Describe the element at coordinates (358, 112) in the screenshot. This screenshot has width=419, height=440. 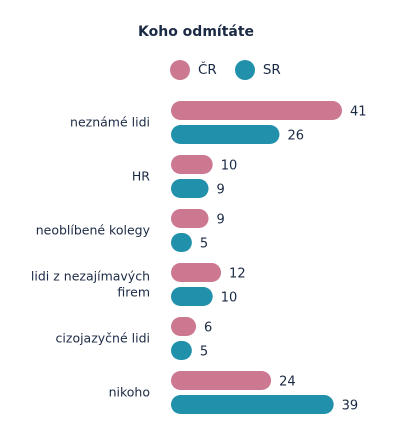
I see `value-label: 41` at that location.